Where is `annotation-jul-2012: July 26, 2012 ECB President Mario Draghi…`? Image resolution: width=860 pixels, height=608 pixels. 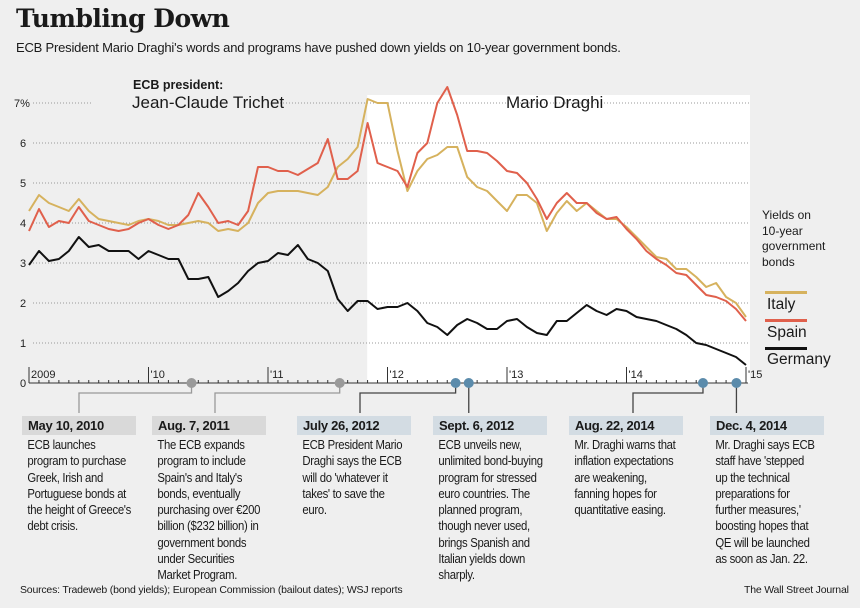 annotation-jul-2012: July 26, 2012 ECB President Mario Draghi… is located at coordinates (354, 467).